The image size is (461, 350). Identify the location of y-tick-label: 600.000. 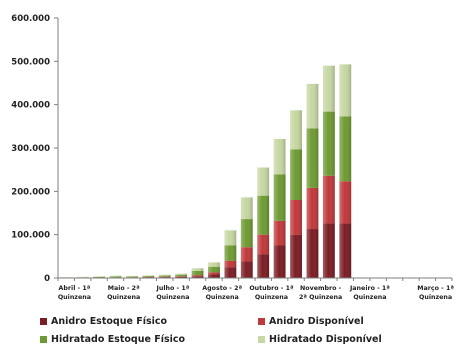
(30, 19).